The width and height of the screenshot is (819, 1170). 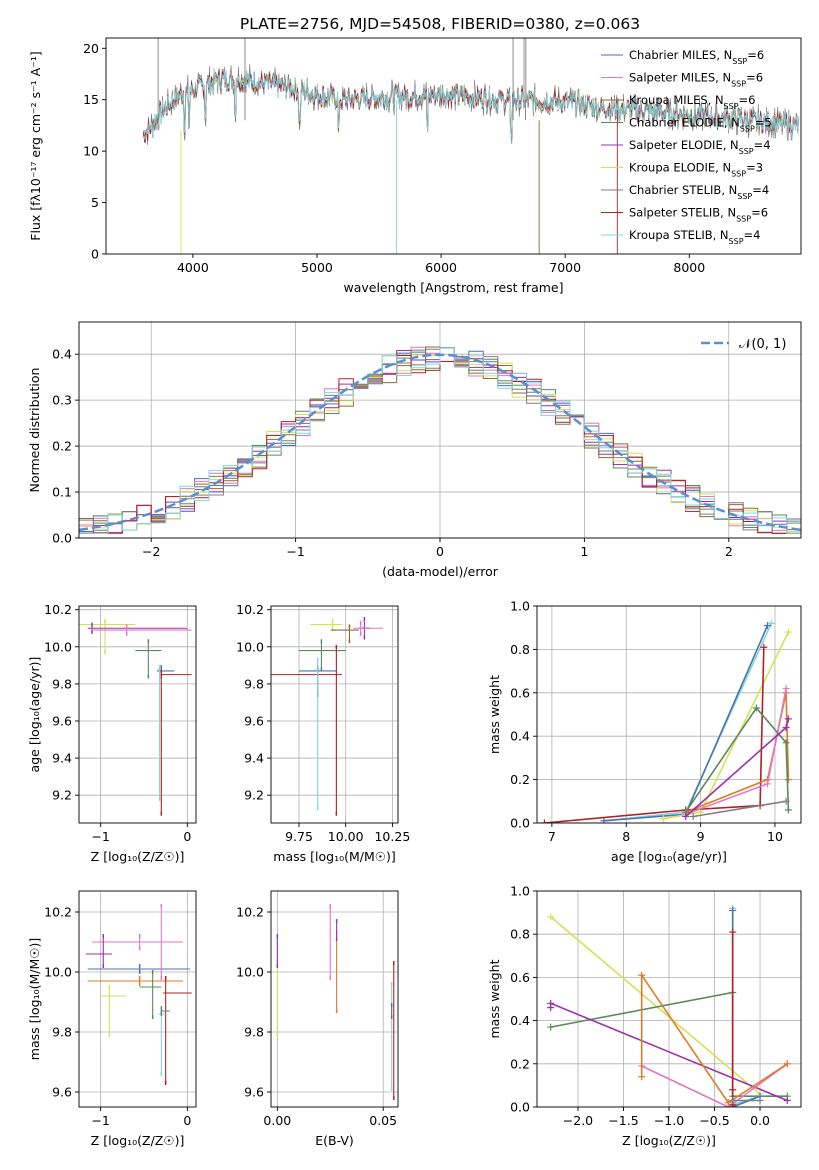 What do you see at coordinates (520, 779) in the screenshot?
I see `mass-weight-vs-age-ytick-label: 0.2` at bounding box center [520, 779].